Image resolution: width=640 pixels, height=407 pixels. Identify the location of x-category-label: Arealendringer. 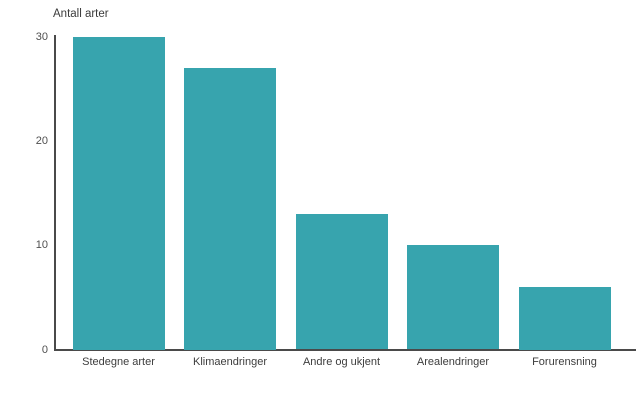
(453, 362).